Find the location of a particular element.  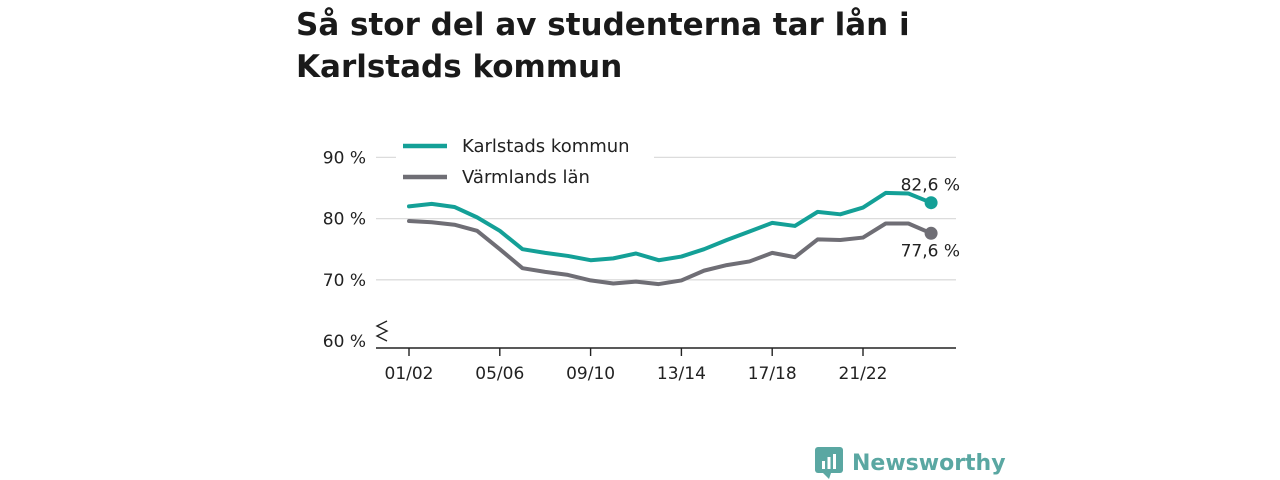

x-tick-label: 01/02 is located at coordinates (409, 374).